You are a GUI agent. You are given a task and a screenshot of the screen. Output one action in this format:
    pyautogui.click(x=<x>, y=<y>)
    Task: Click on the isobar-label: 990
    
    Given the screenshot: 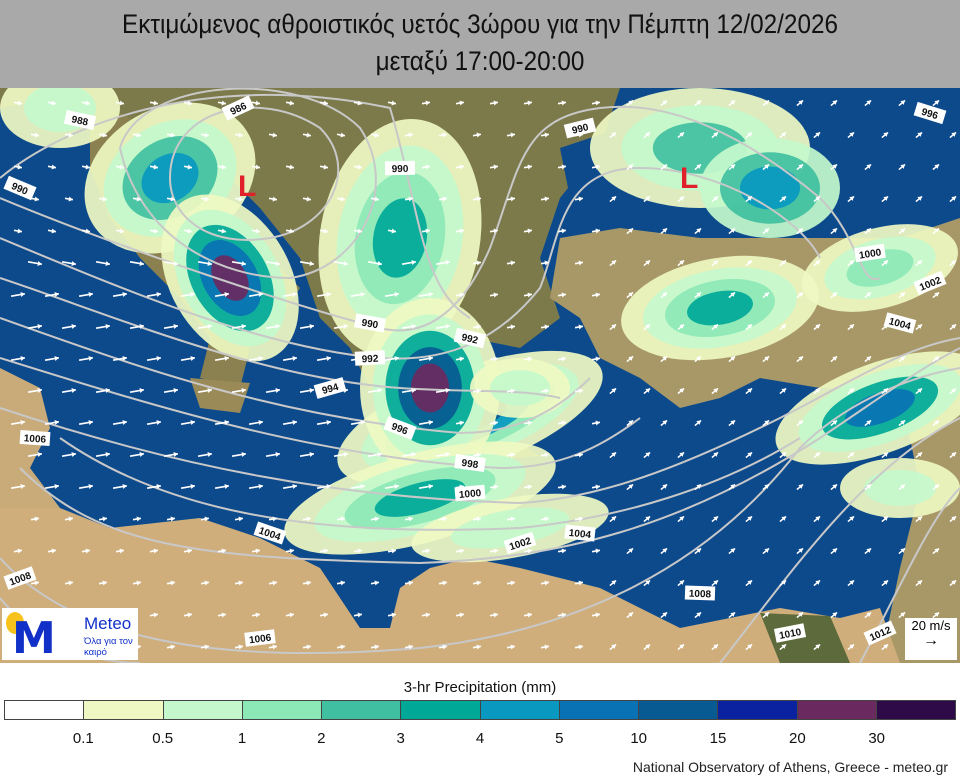 What is the action you would take?
    pyautogui.click(x=400, y=168)
    